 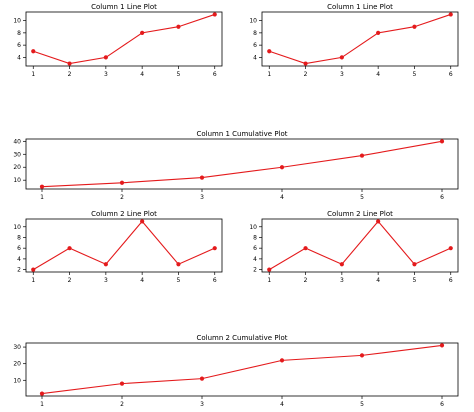 I want to click on chart-panel-5: Column 2 Line Plot 1 2 3 4 5 6 2 4 6 8 10, so click(x=354, y=247).